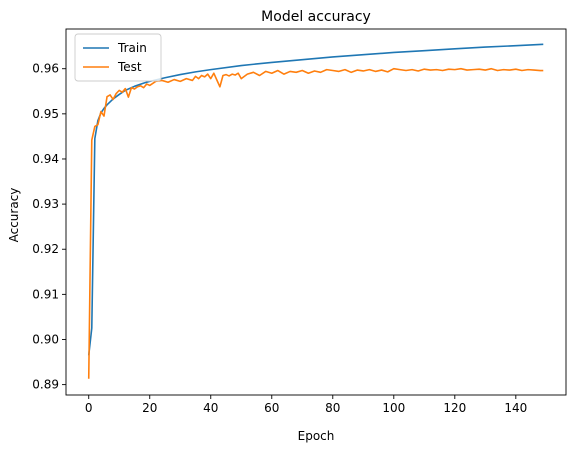 The width and height of the screenshot is (574, 451). What do you see at coordinates (45, 159) in the screenshot?
I see `y-tick-label: 0.94` at bounding box center [45, 159].